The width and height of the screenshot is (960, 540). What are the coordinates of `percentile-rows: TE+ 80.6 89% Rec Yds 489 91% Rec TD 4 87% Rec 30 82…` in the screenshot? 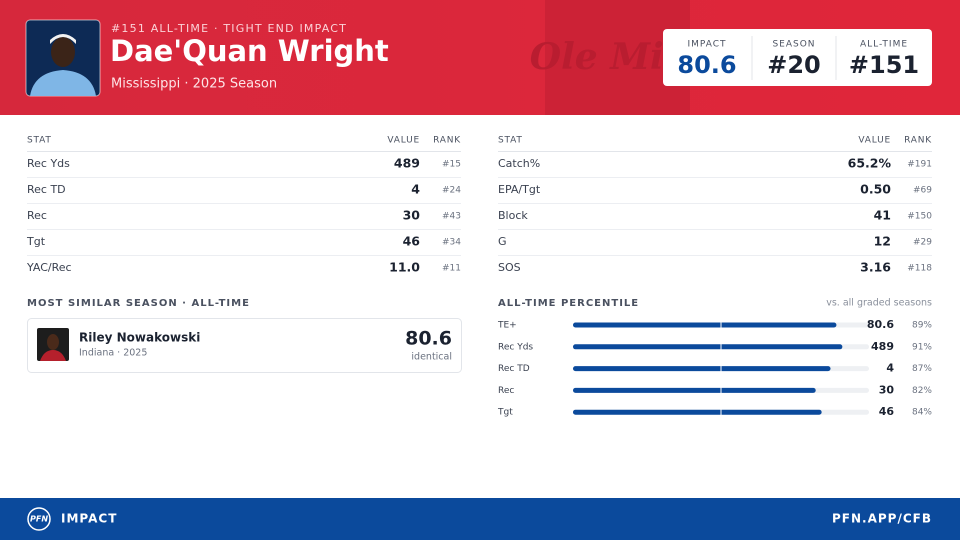 It's located at (714, 368).